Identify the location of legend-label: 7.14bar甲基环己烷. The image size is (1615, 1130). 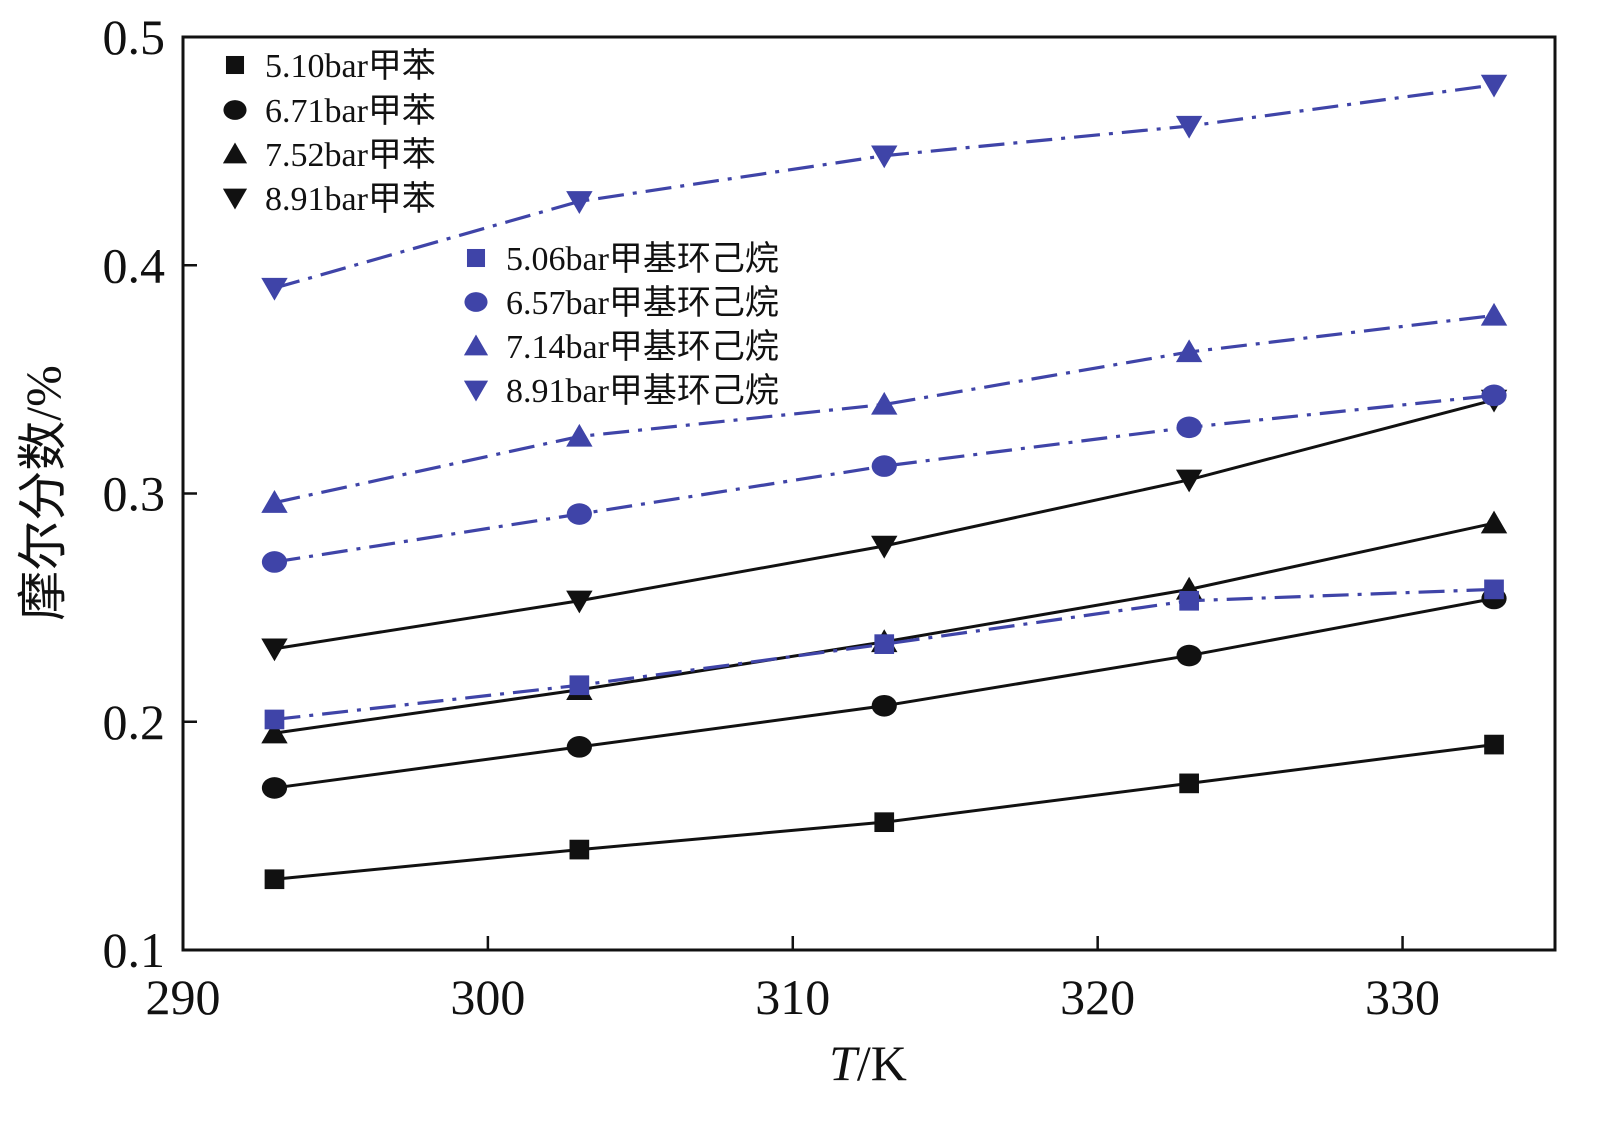
(642, 347).